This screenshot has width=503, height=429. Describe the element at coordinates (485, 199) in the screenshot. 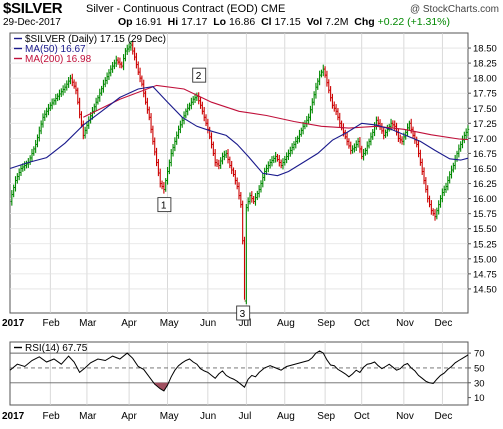

I see `price-ytick-label: 16.00` at that location.